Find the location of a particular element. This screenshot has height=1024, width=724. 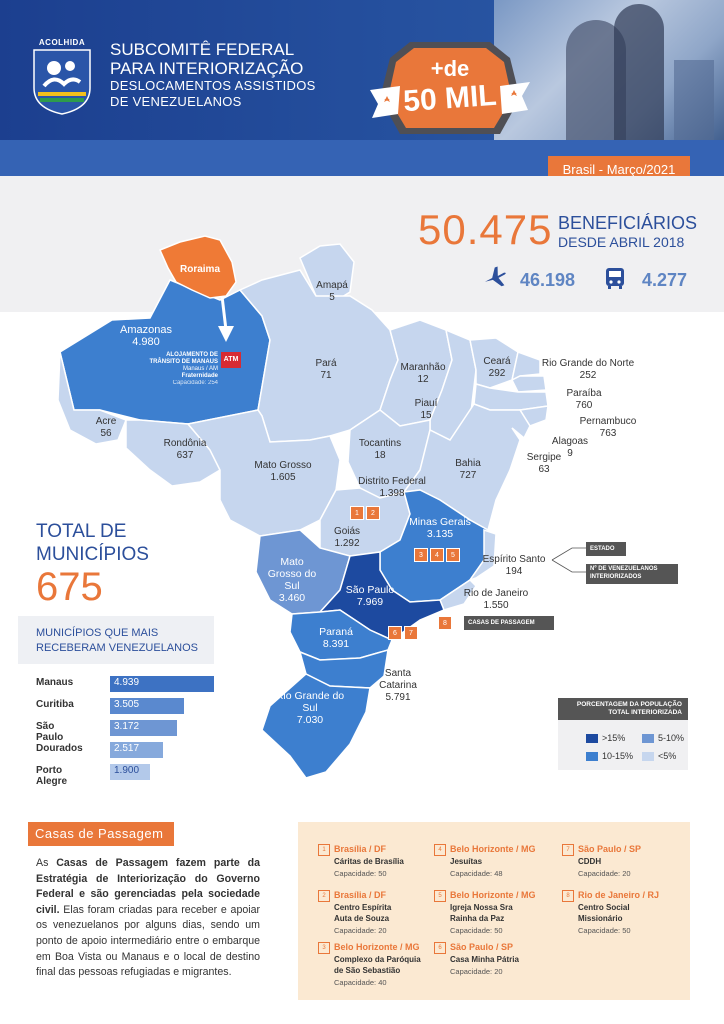

label-se: Sergipe 63 is located at coordinates (544, 463).